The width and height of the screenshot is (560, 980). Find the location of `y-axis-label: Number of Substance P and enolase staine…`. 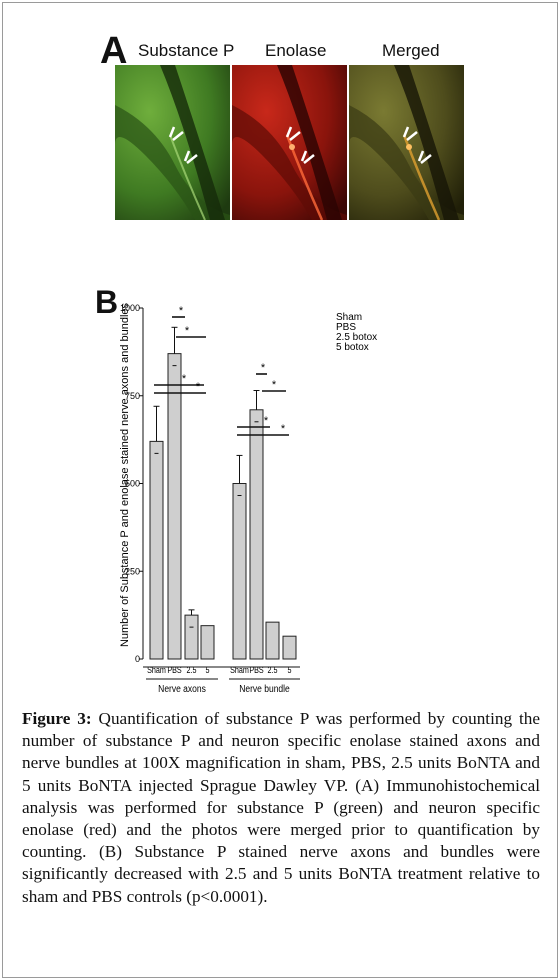

y-axis-label: Number of Substance P and enolase staine… is located at coordinates (125, 474).